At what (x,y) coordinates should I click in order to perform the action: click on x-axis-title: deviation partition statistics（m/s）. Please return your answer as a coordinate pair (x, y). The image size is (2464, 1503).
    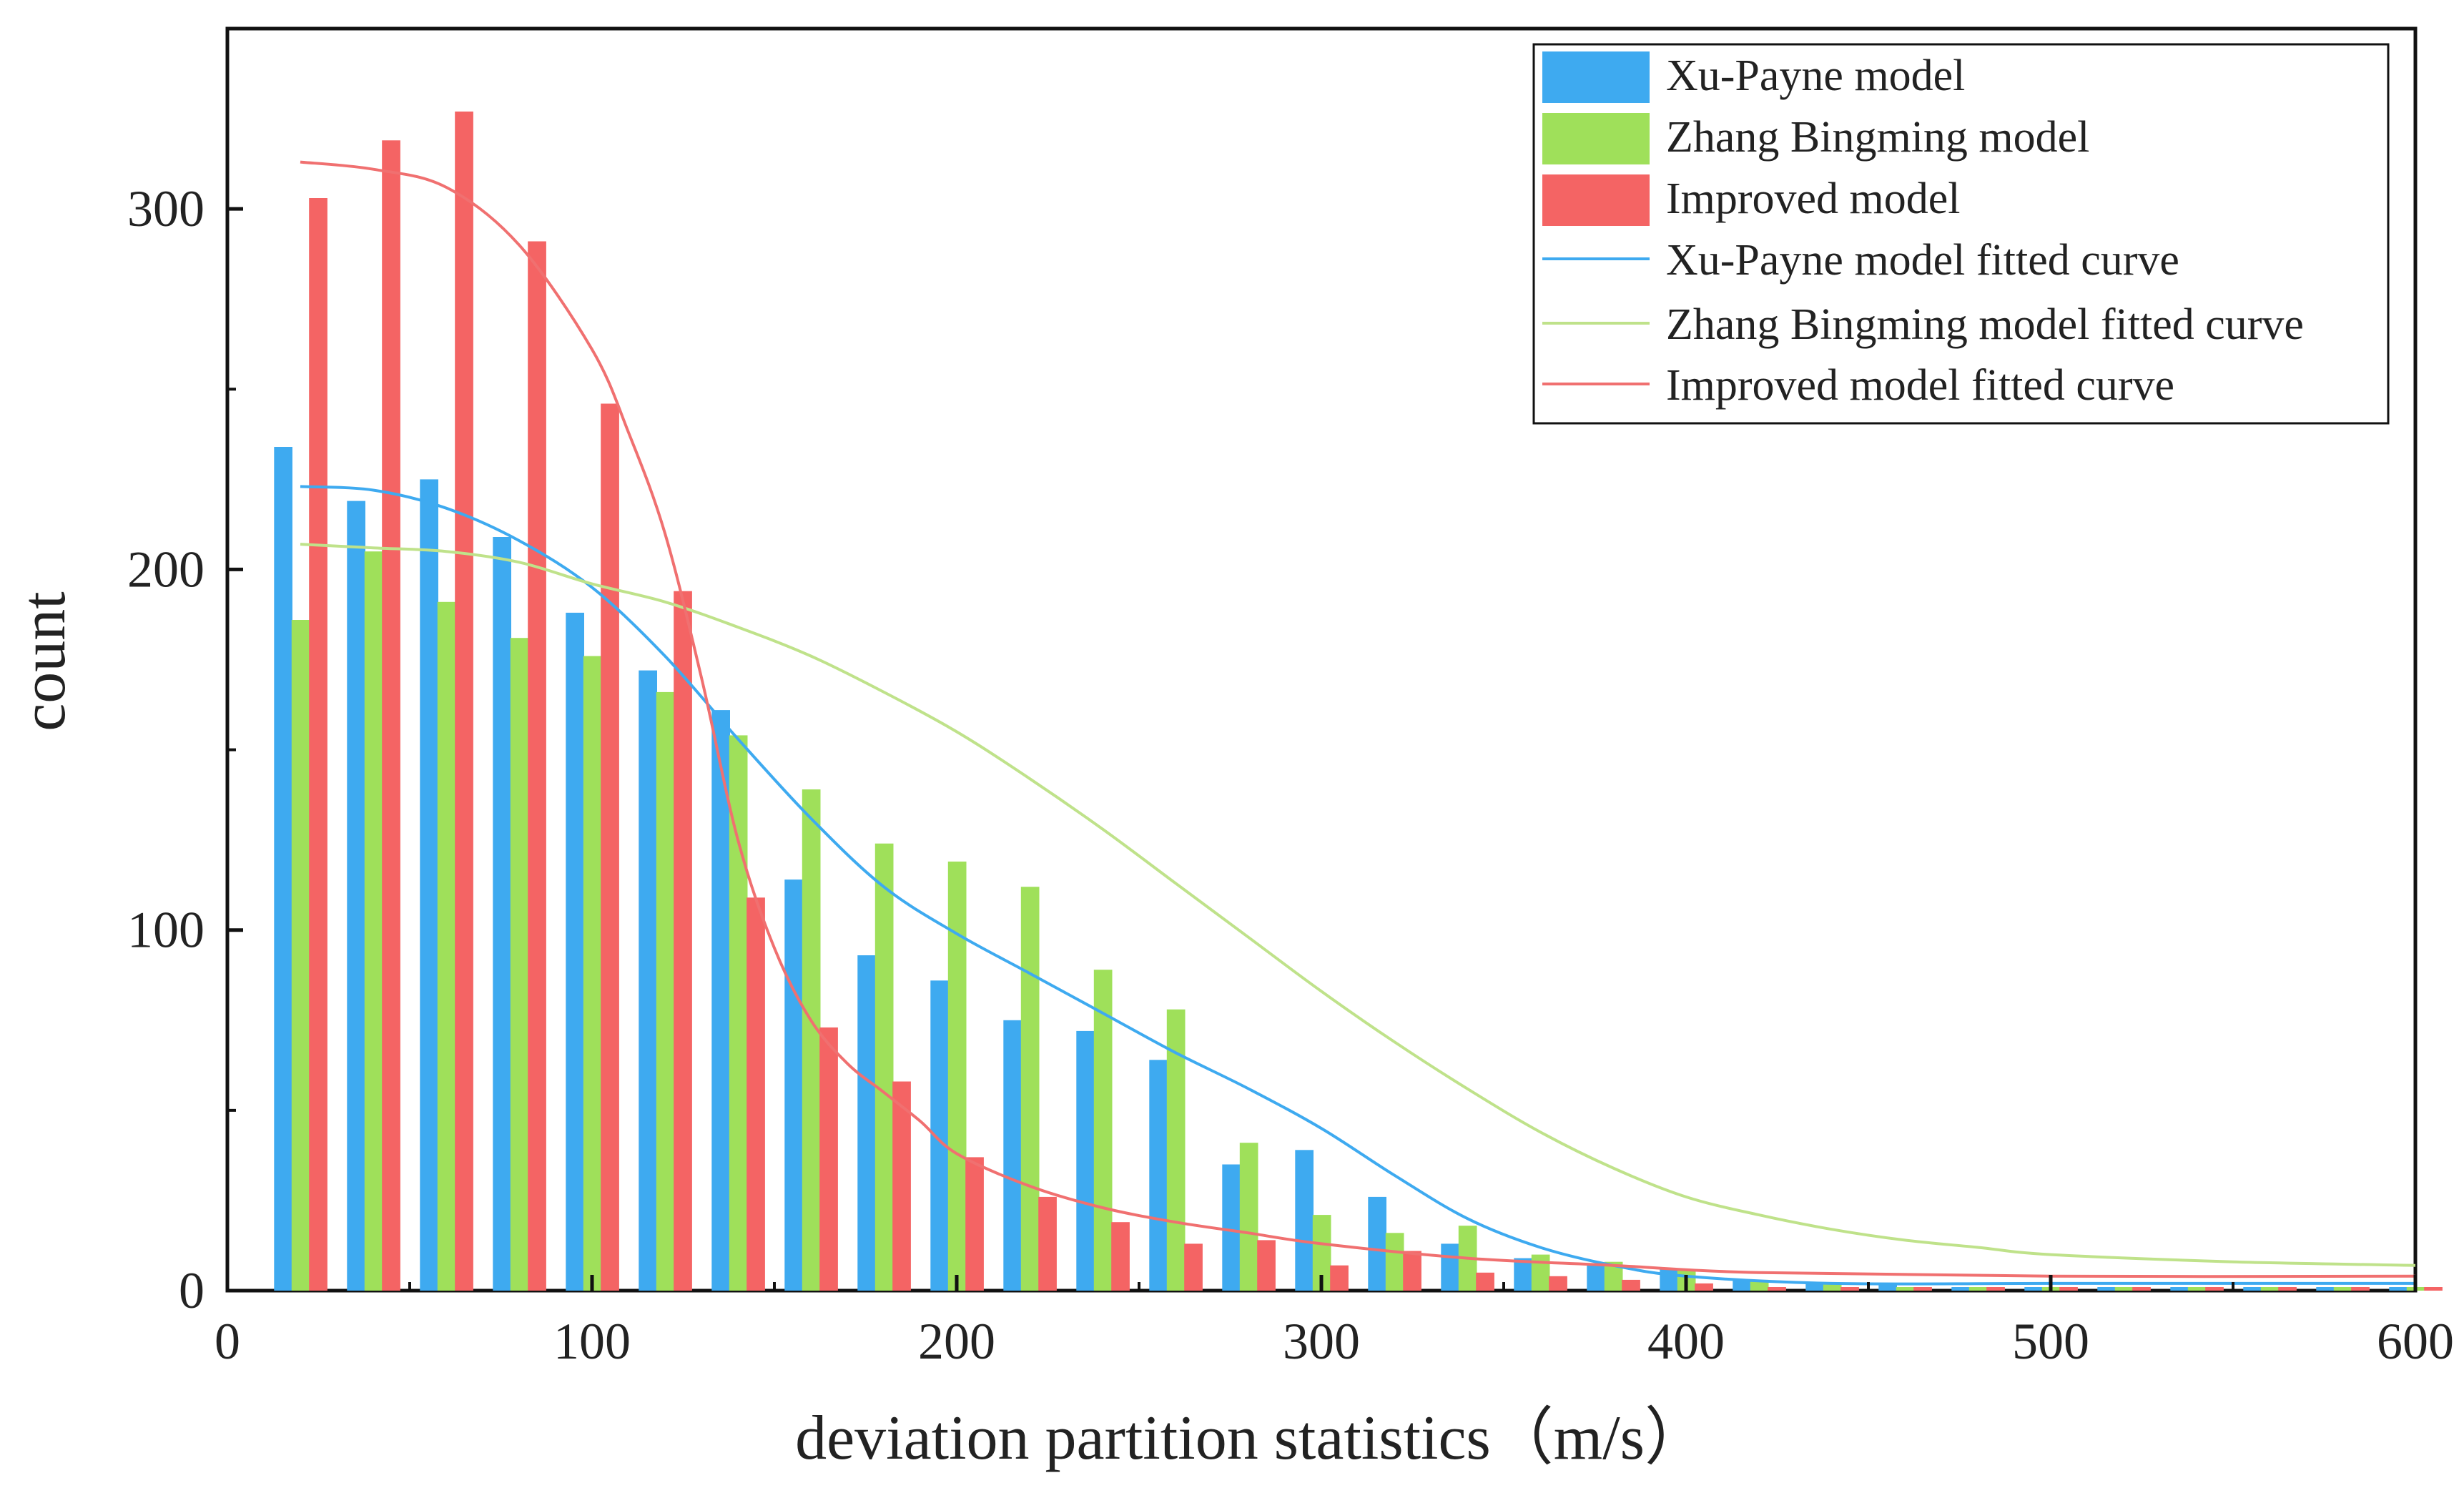
    Looking at the image, I should click on (1251, 1438).